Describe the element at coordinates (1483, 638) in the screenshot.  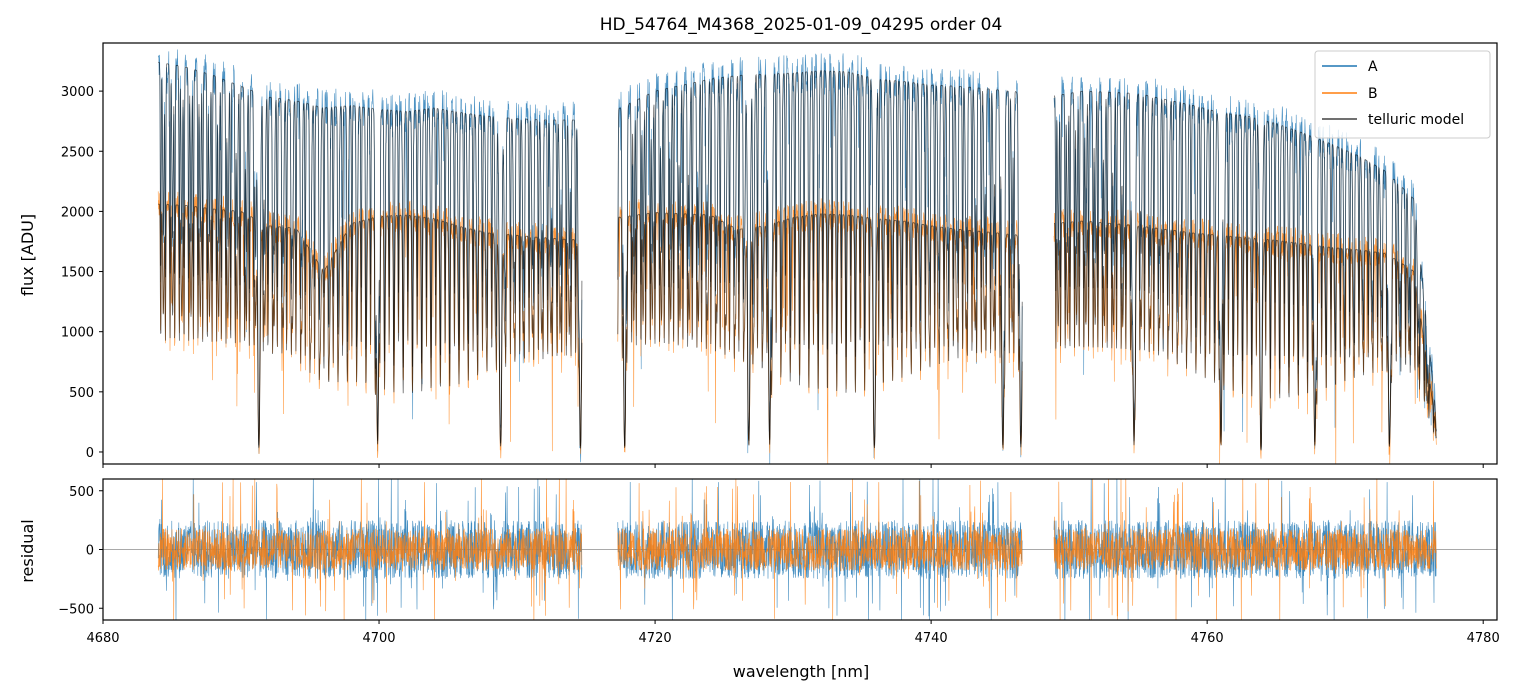
I see `residual-x-tick-label: 4780` at that location.